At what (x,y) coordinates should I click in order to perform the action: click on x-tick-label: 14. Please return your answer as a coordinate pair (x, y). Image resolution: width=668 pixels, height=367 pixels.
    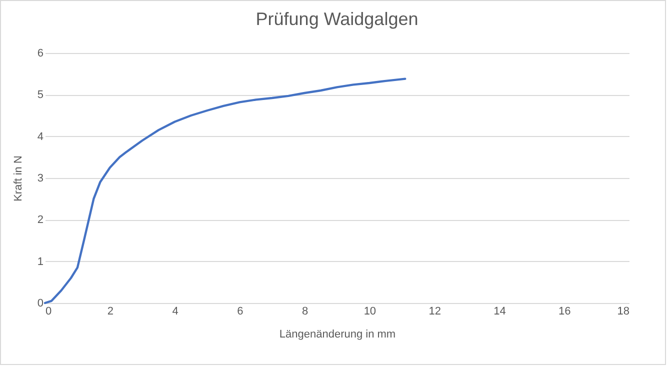
    Looking at the image, I should click on (500, 312).